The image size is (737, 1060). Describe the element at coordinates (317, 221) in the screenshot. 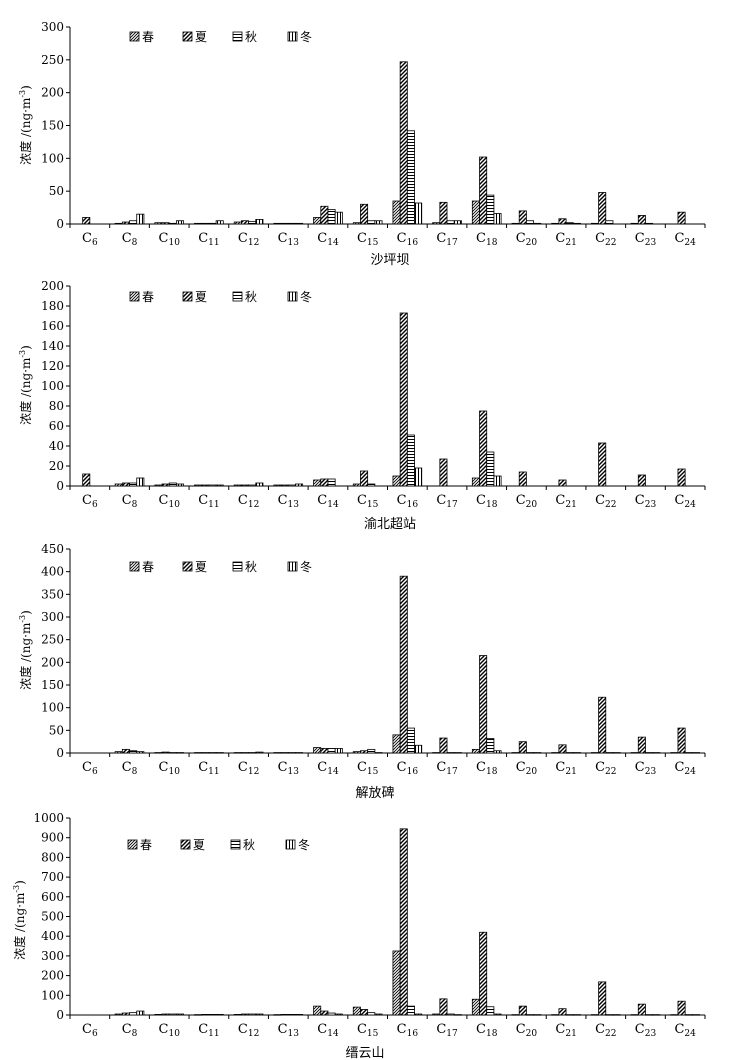

I see `bar-chun-c14` at that location.